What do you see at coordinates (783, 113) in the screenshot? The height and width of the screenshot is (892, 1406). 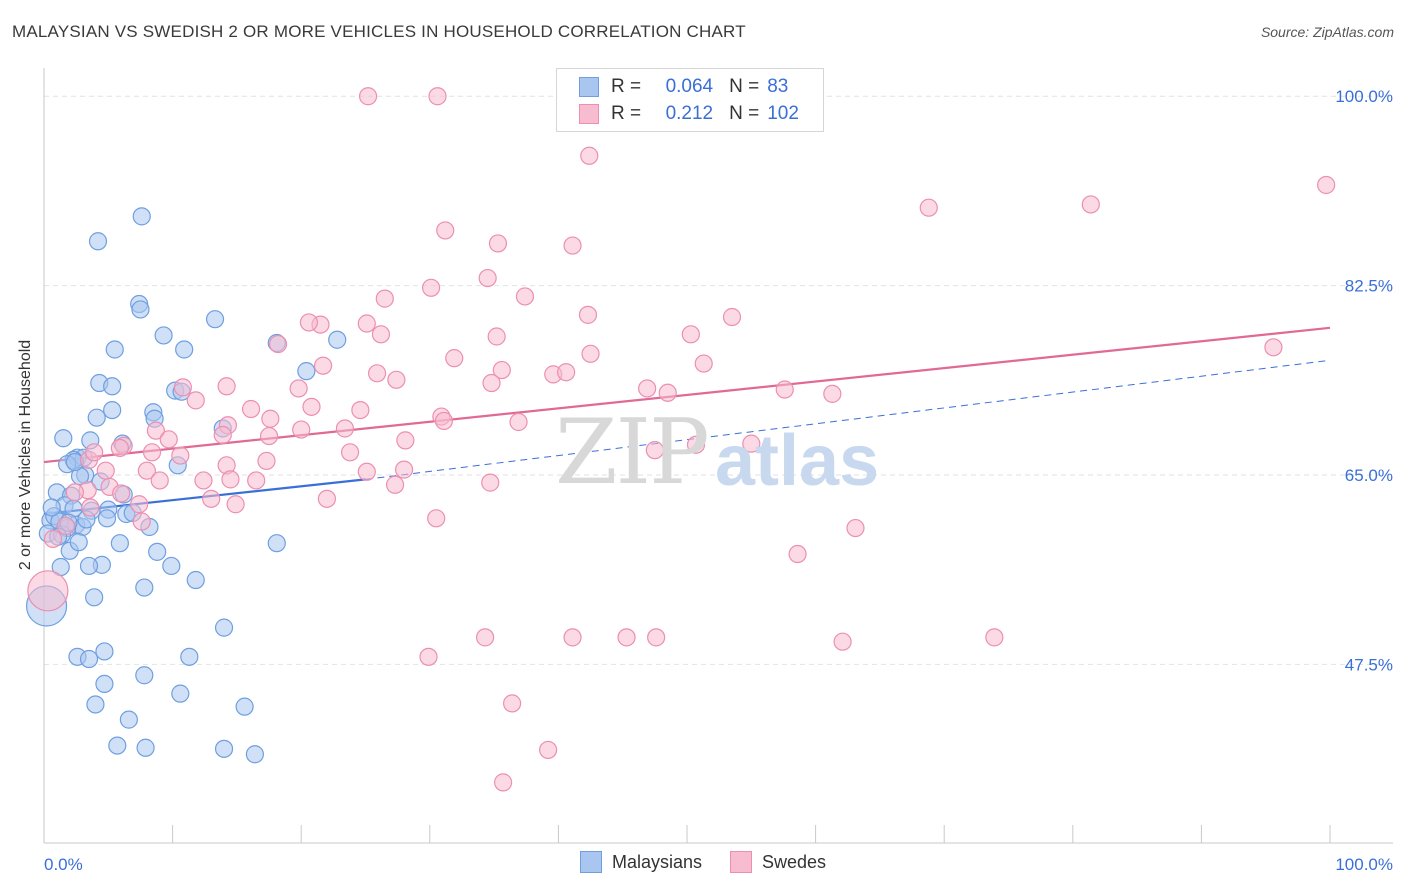 I see `legend-n-value: 102` at bounding box center [783, 113].